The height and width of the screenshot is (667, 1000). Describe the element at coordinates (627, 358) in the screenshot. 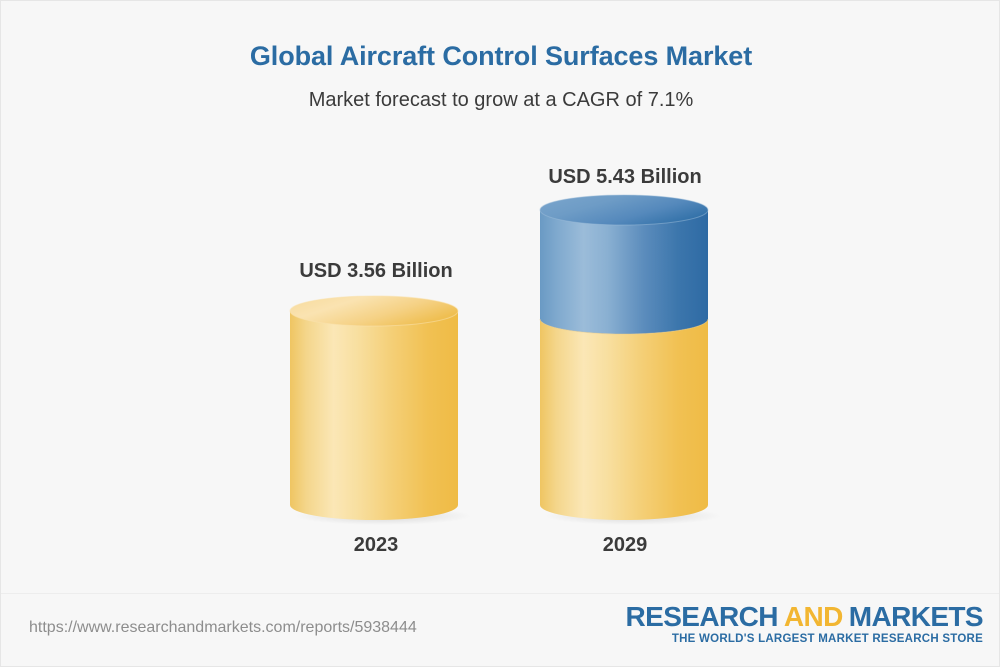

I see `cylinder-bar-2029` at that location.